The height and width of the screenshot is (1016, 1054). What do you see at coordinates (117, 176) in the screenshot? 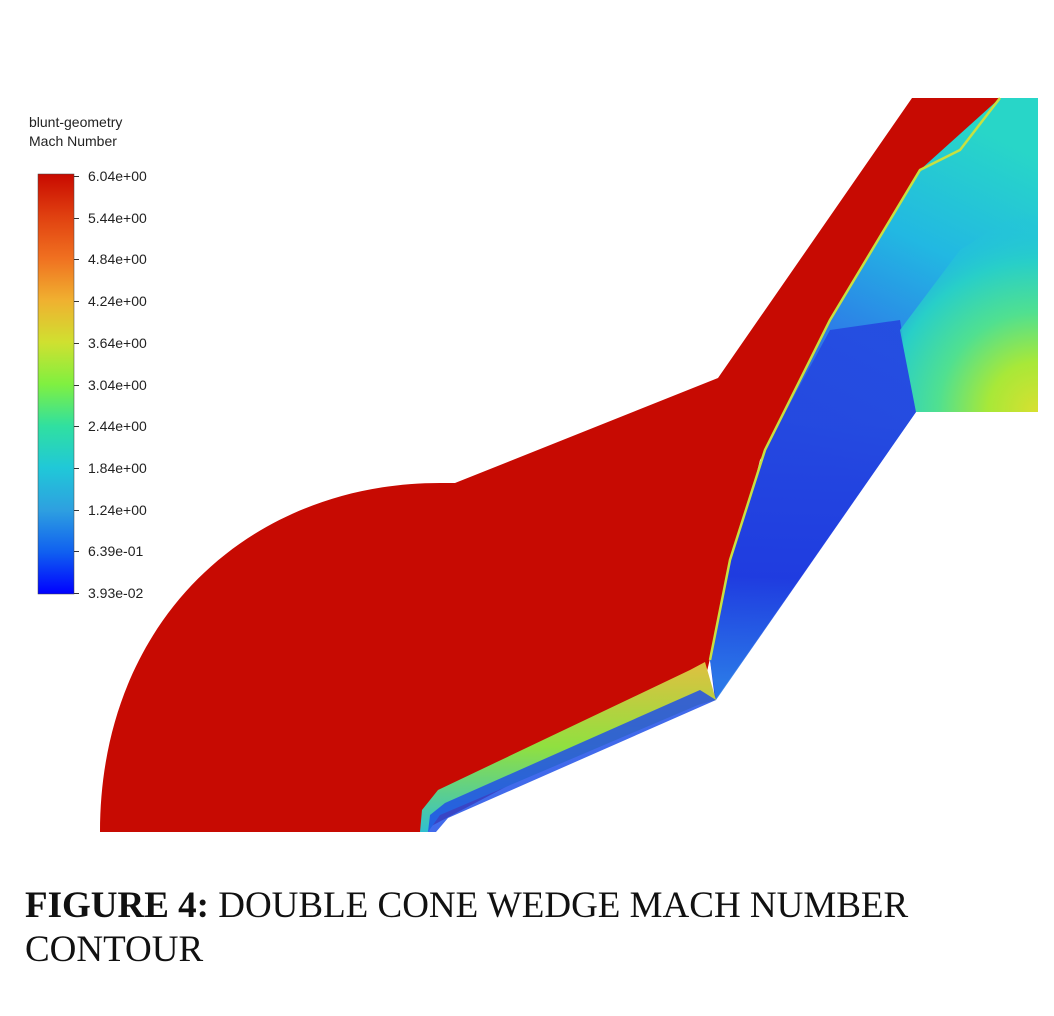
I see `colorbar-tick-label: 6.04e+00` at bounding box center [117, 176].